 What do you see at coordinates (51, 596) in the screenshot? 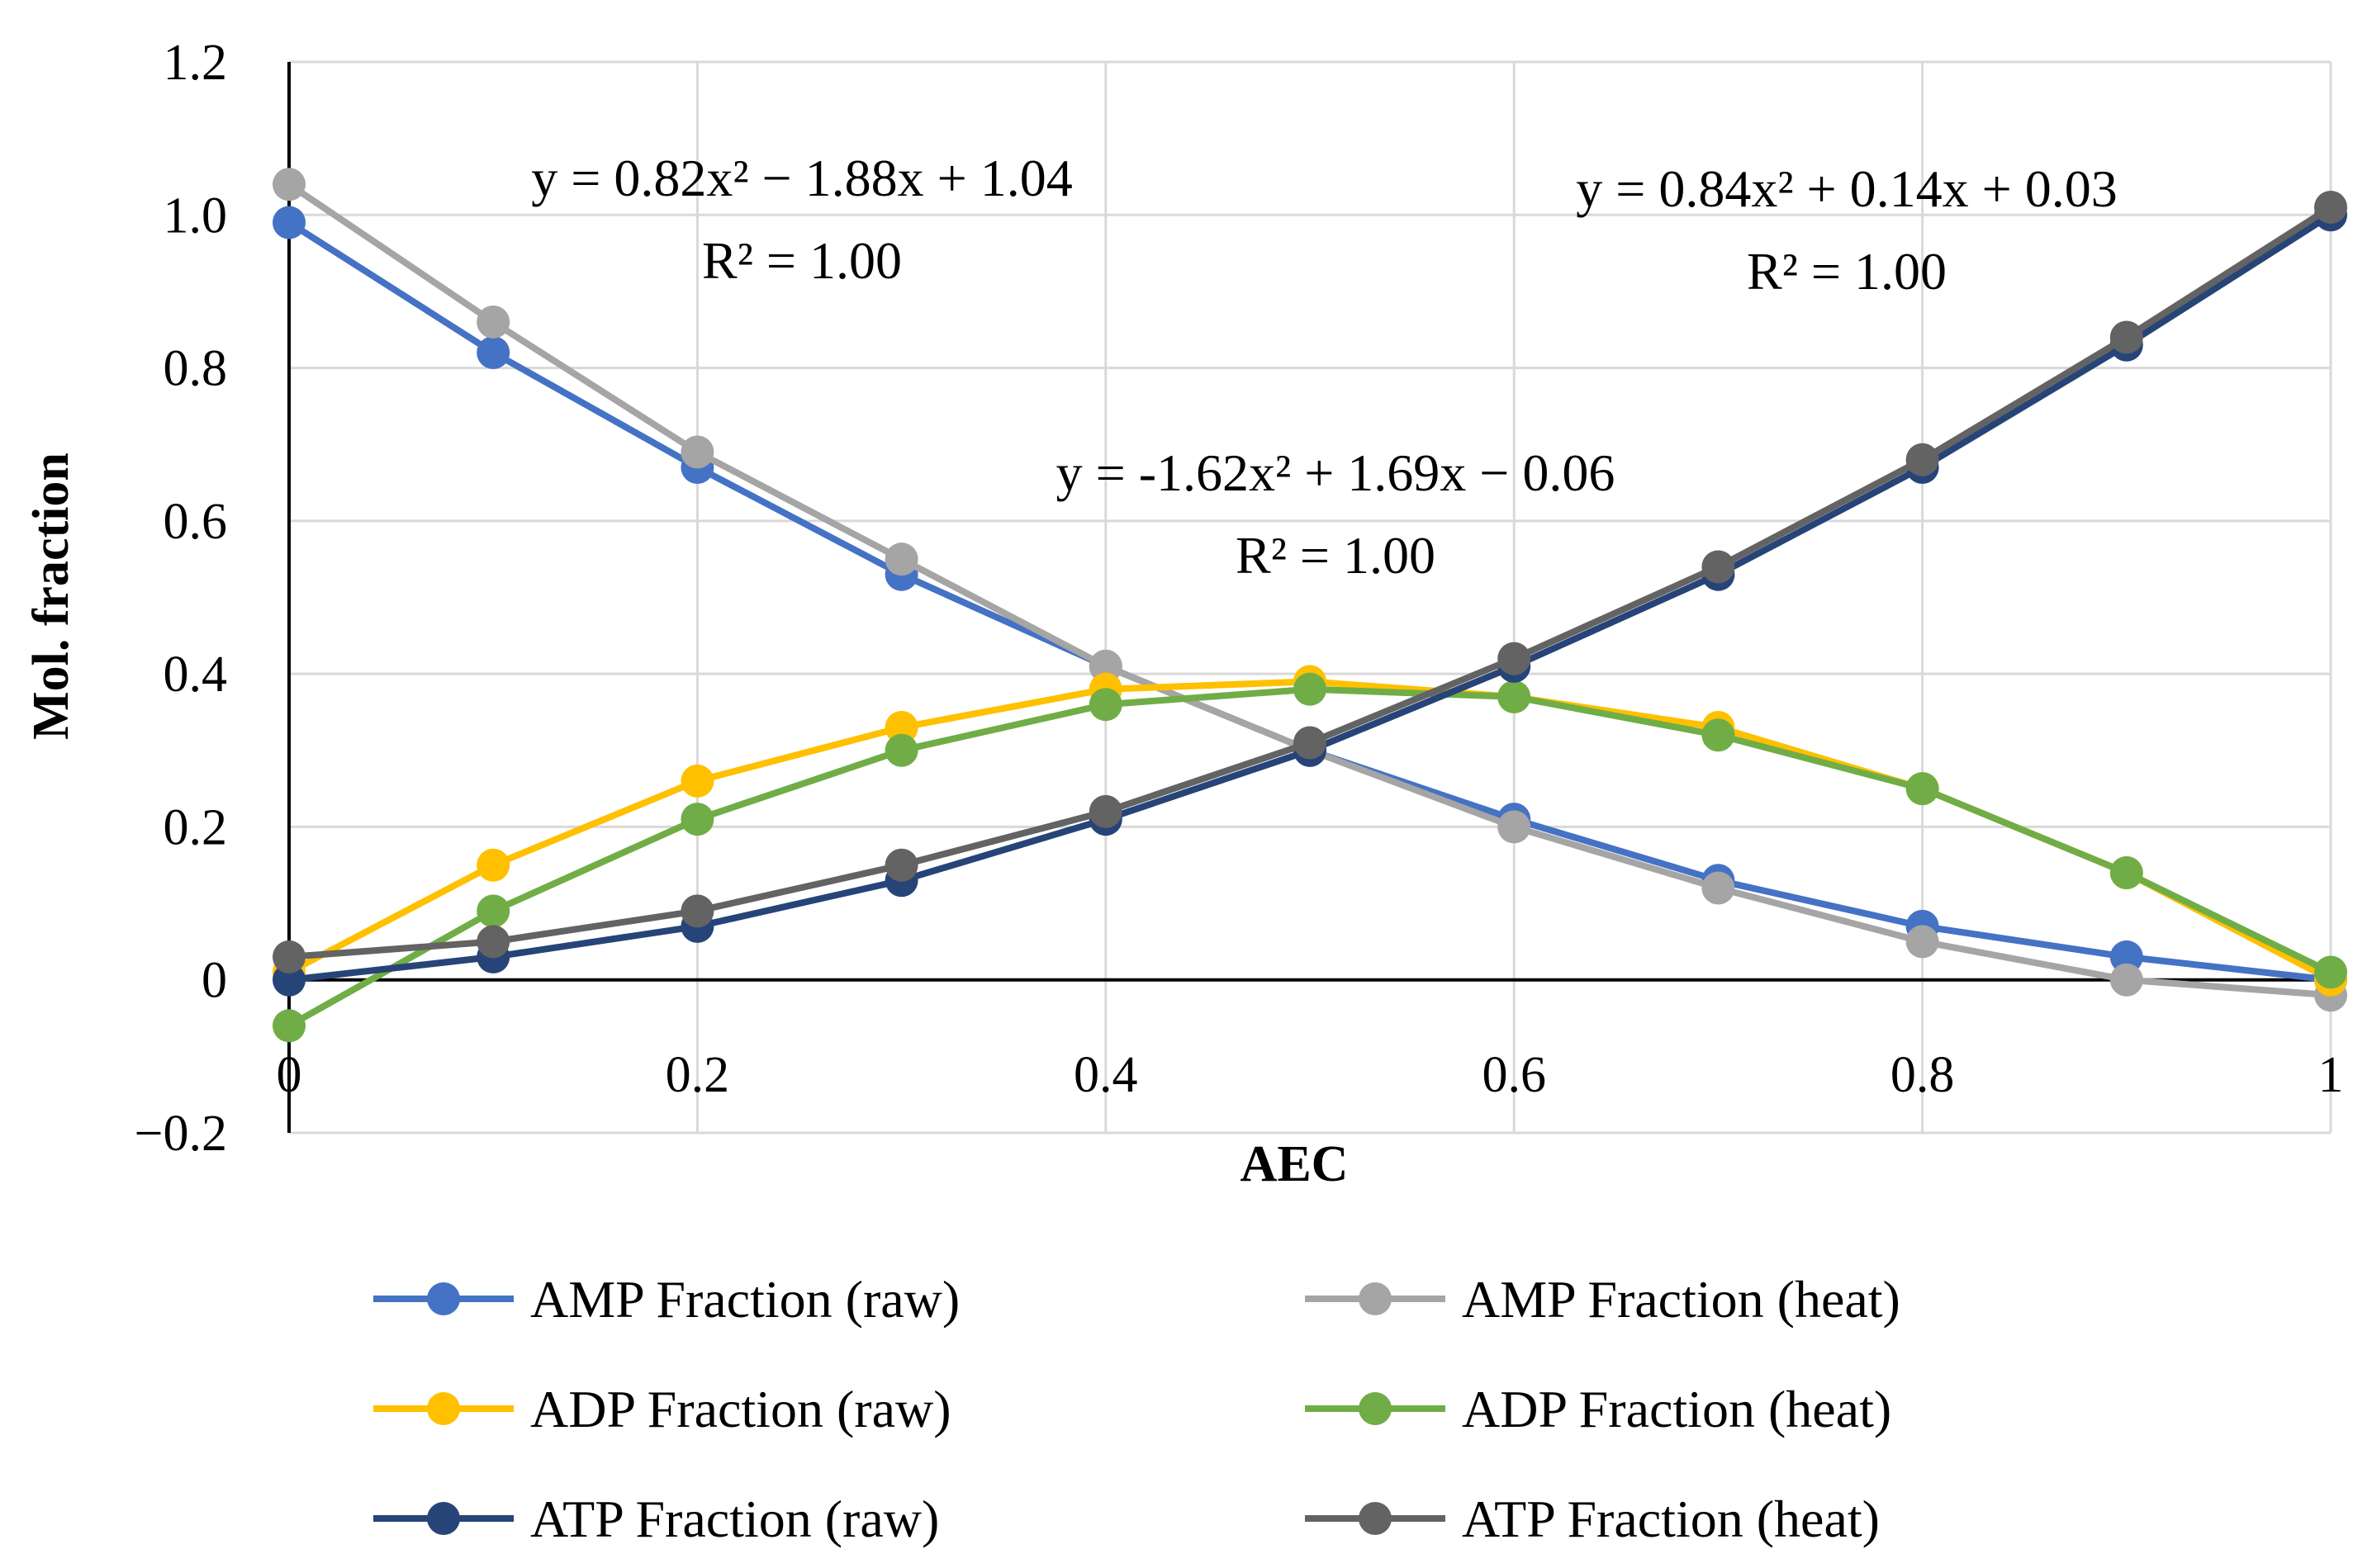
I see `y-axis-title: Mol. fraction` at bounding box center [51, 596].